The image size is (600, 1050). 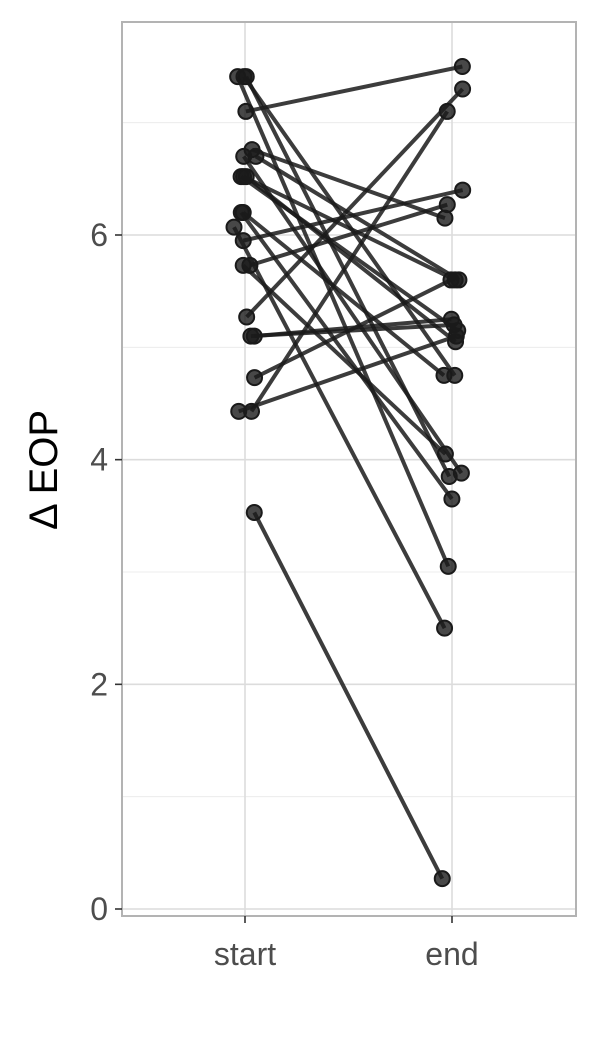 I want to click on y-tick-labels: 0 2 4 6, so click(x=106, y=572).